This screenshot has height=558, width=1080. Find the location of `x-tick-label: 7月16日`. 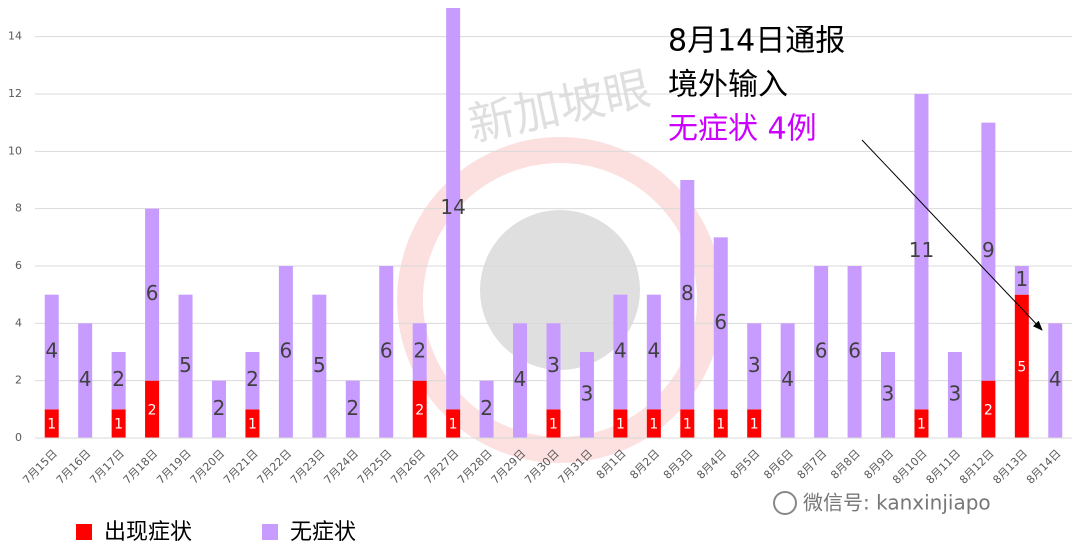

x-tick-label: 7月16日 is located at coordinates (74, 467).